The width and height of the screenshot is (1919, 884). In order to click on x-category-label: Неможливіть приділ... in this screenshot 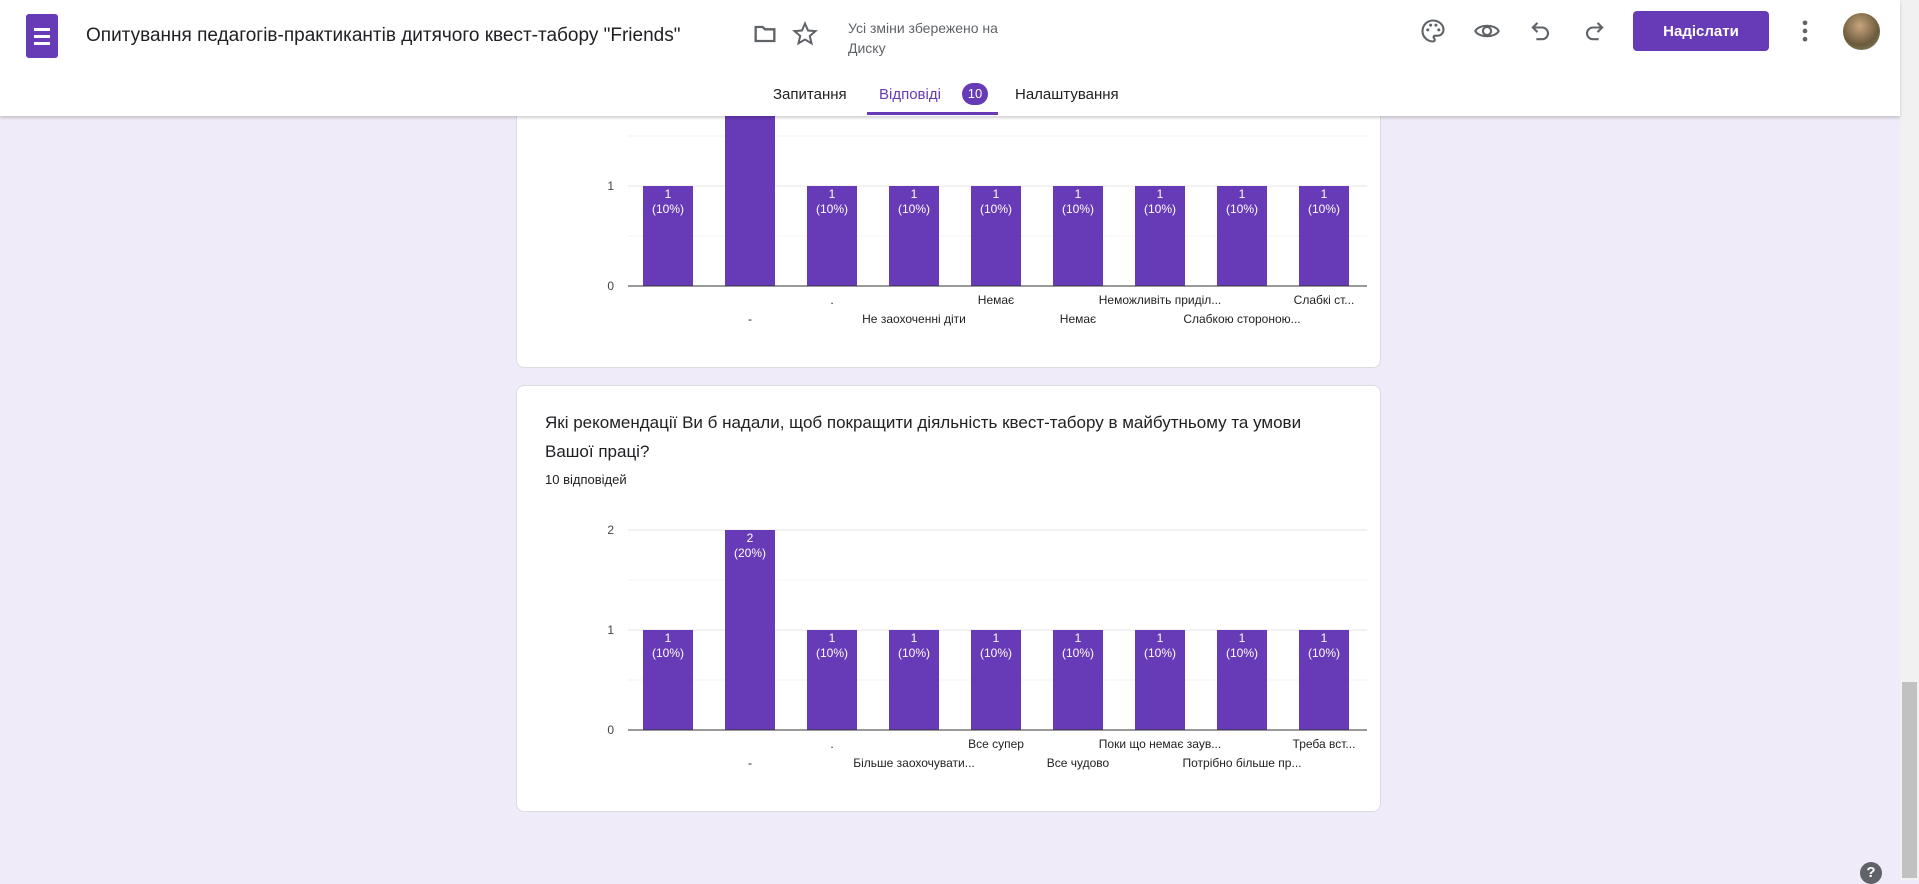, I will do `click(1160, 300)`.